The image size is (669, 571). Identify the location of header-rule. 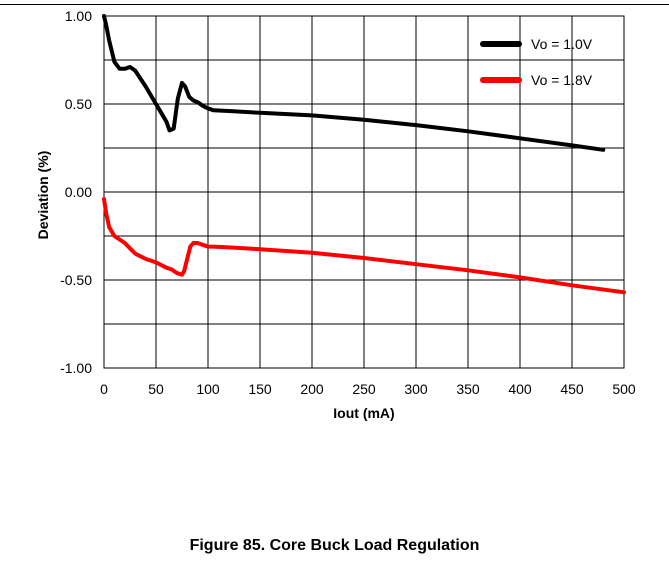
(334, 4).